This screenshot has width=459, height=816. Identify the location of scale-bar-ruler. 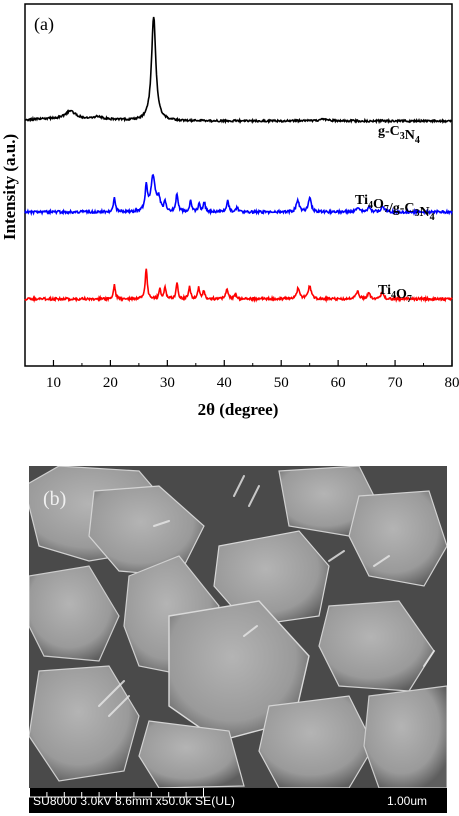
(116, 793).